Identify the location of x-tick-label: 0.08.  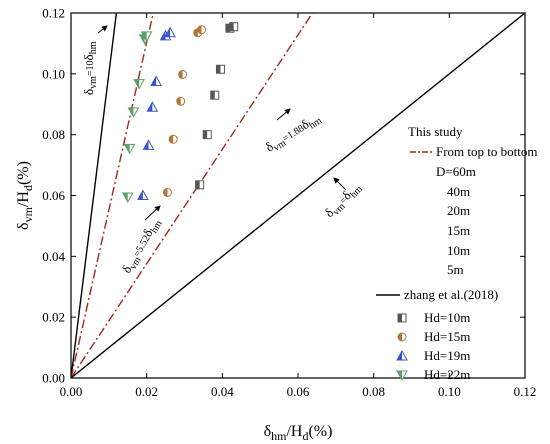
(373, 391).